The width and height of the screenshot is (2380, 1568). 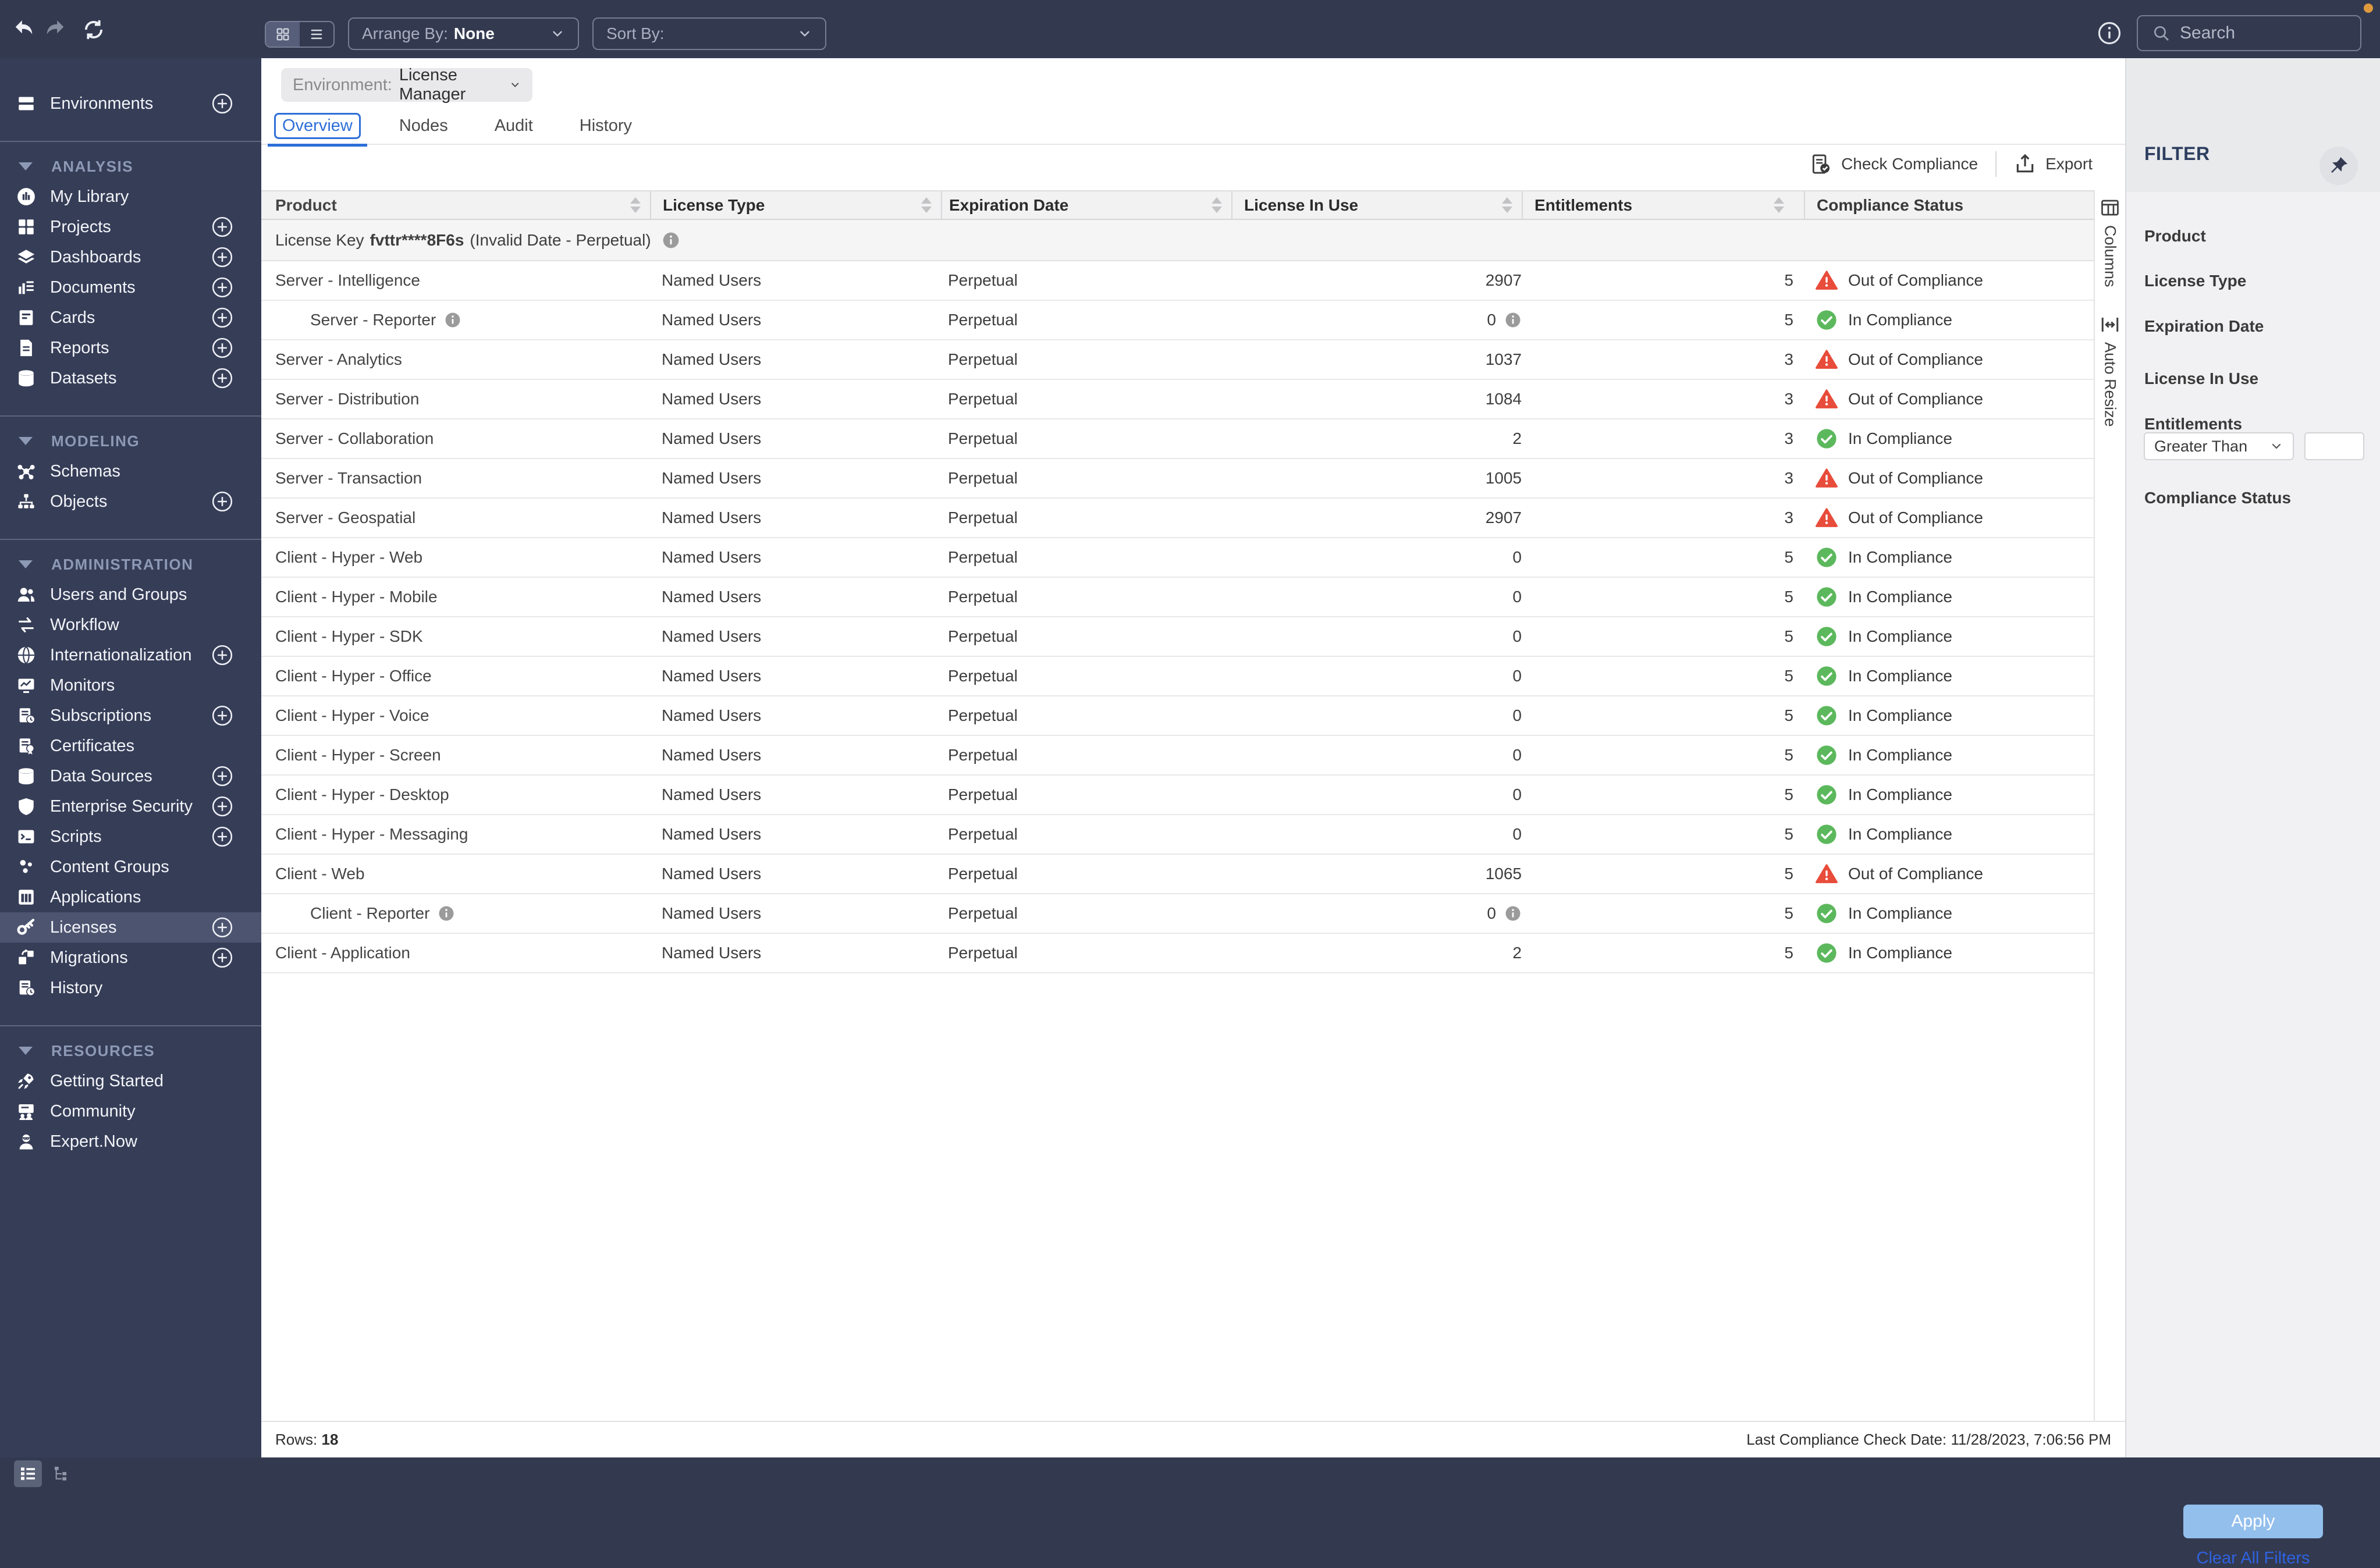 What do you see at coordinates (130, 348) in the screenshot?
I see `sidebar-item-reports: Reports` at bounding box center [130, 348].